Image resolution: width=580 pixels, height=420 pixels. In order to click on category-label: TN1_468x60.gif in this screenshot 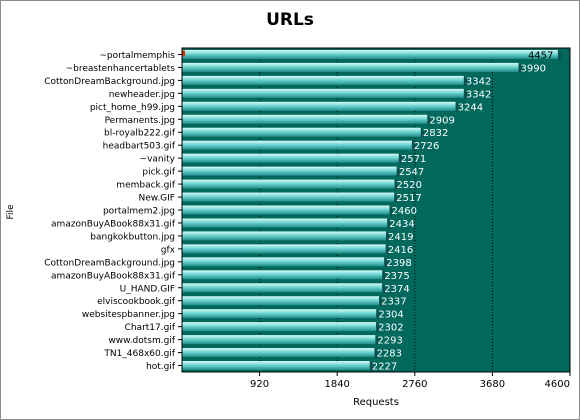, I will do `click(139, 354)`.